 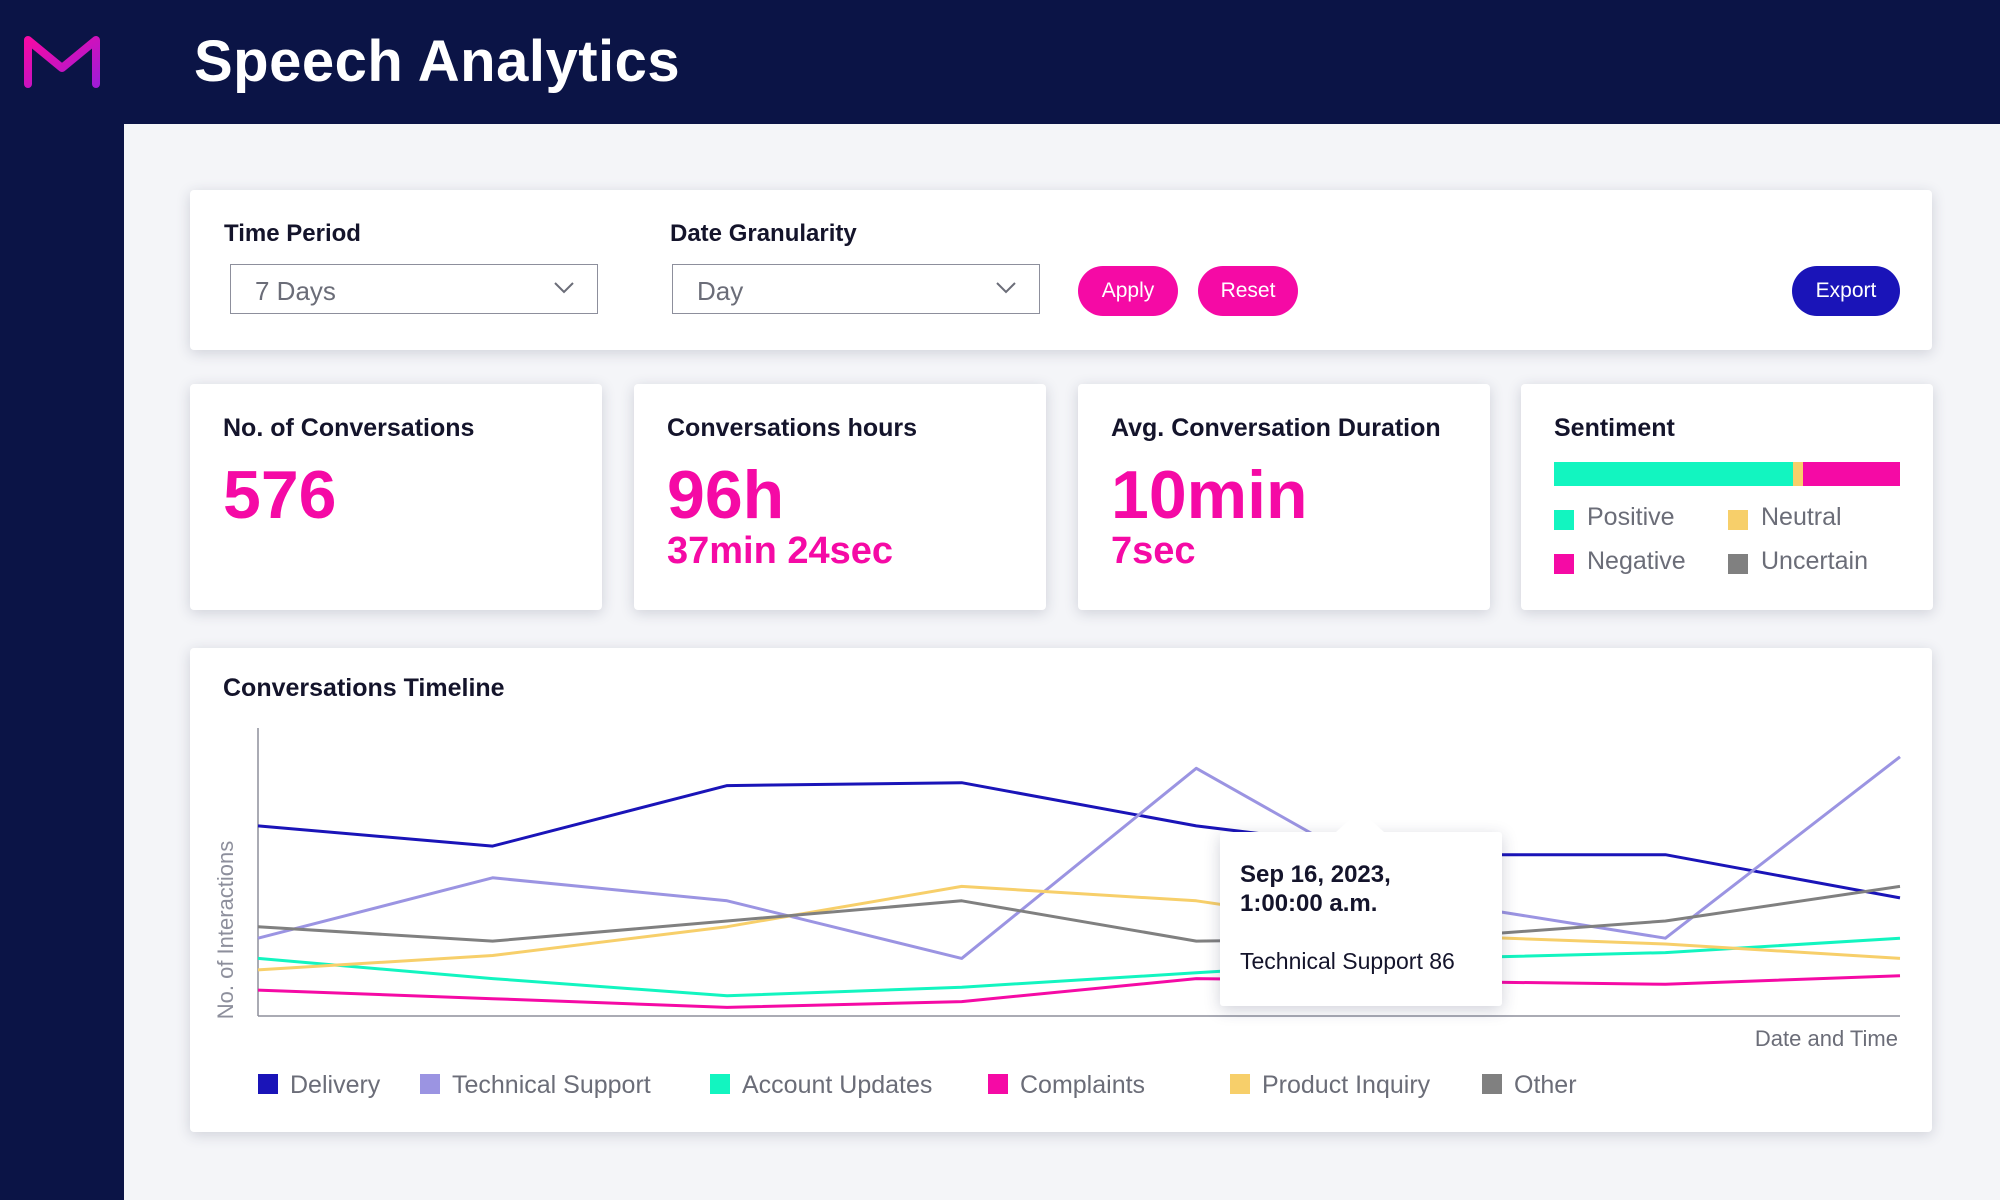 I want to click on stat-value: 576, so click(x=280, y=495).